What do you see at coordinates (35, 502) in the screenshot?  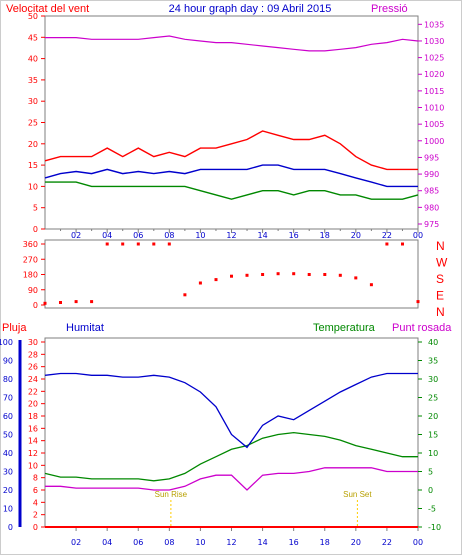 I see `rain-tick-label: 4` at bounding box center [35, 502].